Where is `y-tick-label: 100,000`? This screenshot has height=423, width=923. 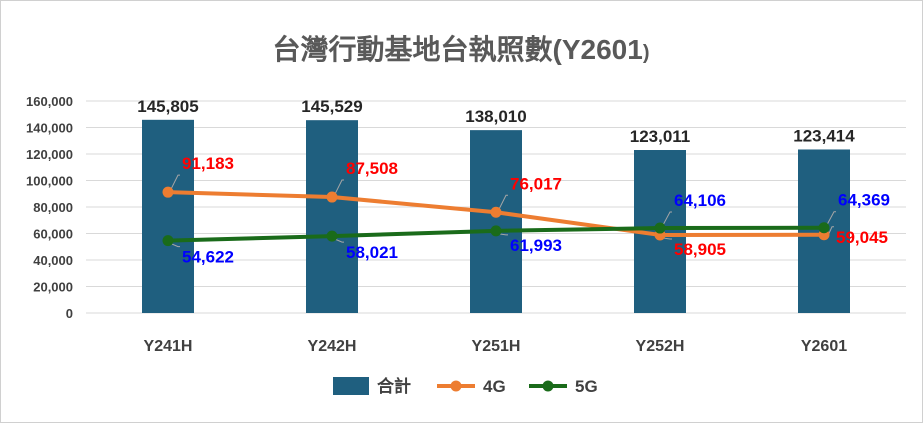
y-tick-label: 100,000 is located at coordinates (49, 181).